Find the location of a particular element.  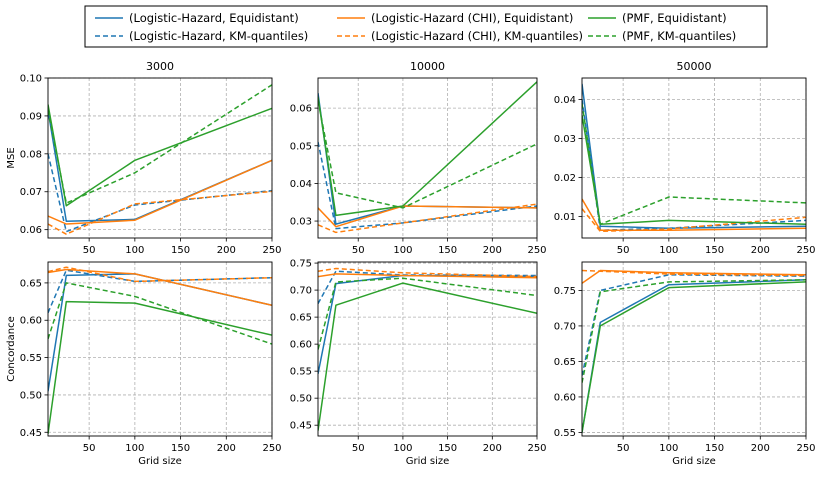

legend-entry: (Logistic-Hazard, KM-quantiles) is located at coordinates (201, 36).